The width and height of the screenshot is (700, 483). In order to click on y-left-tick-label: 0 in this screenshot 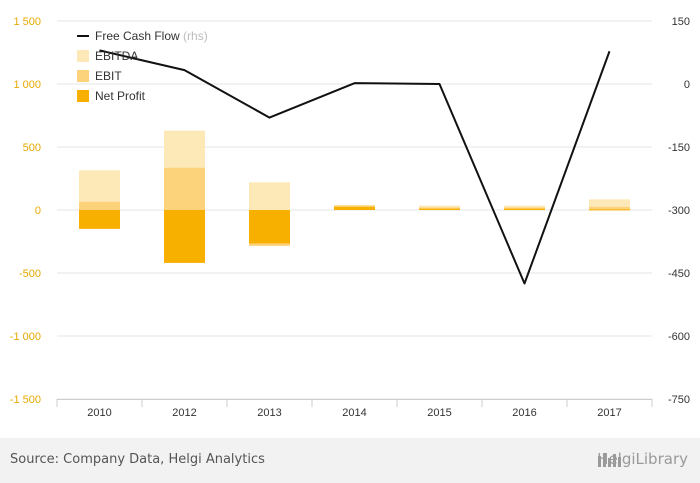, I will do `click(38, 211)`.